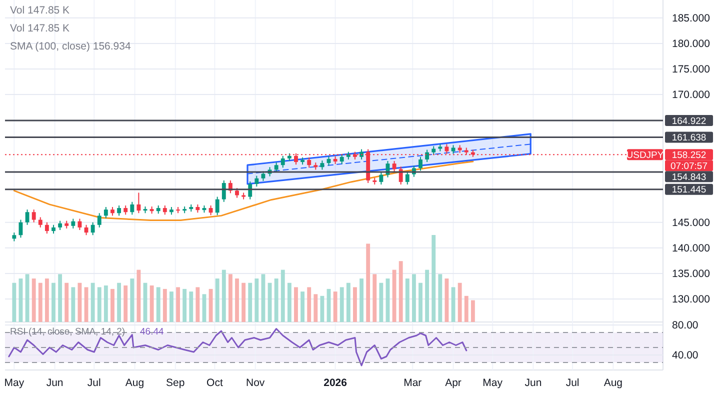  What do you see at coordinates (40, 28) in the screenshot?
I see `annotation: Vol 147.85 K` at bounding box center [40, 28].